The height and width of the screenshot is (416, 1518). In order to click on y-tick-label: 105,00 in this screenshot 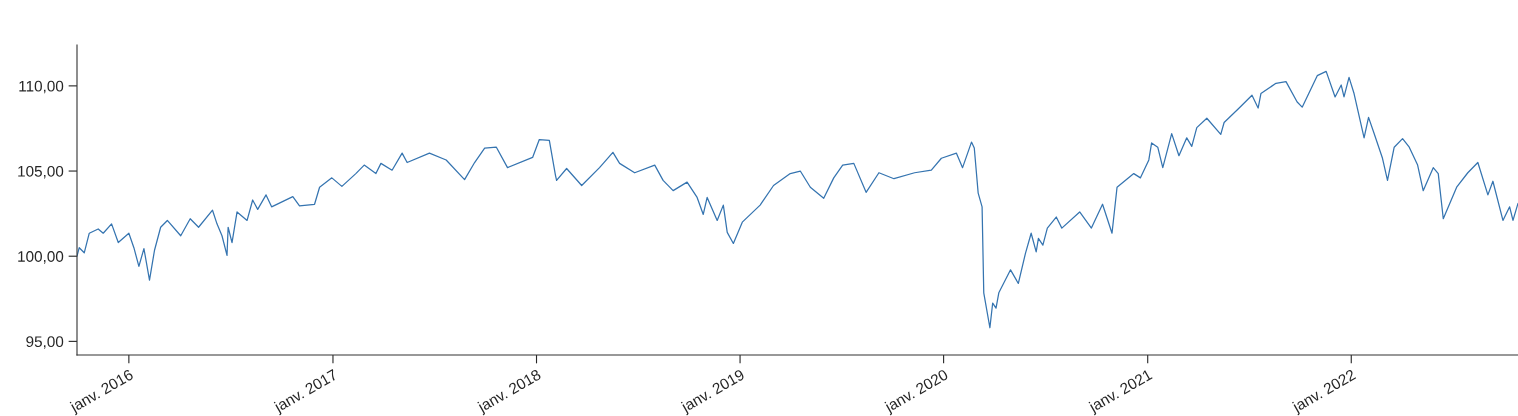, I will do `click(41, 172)`.